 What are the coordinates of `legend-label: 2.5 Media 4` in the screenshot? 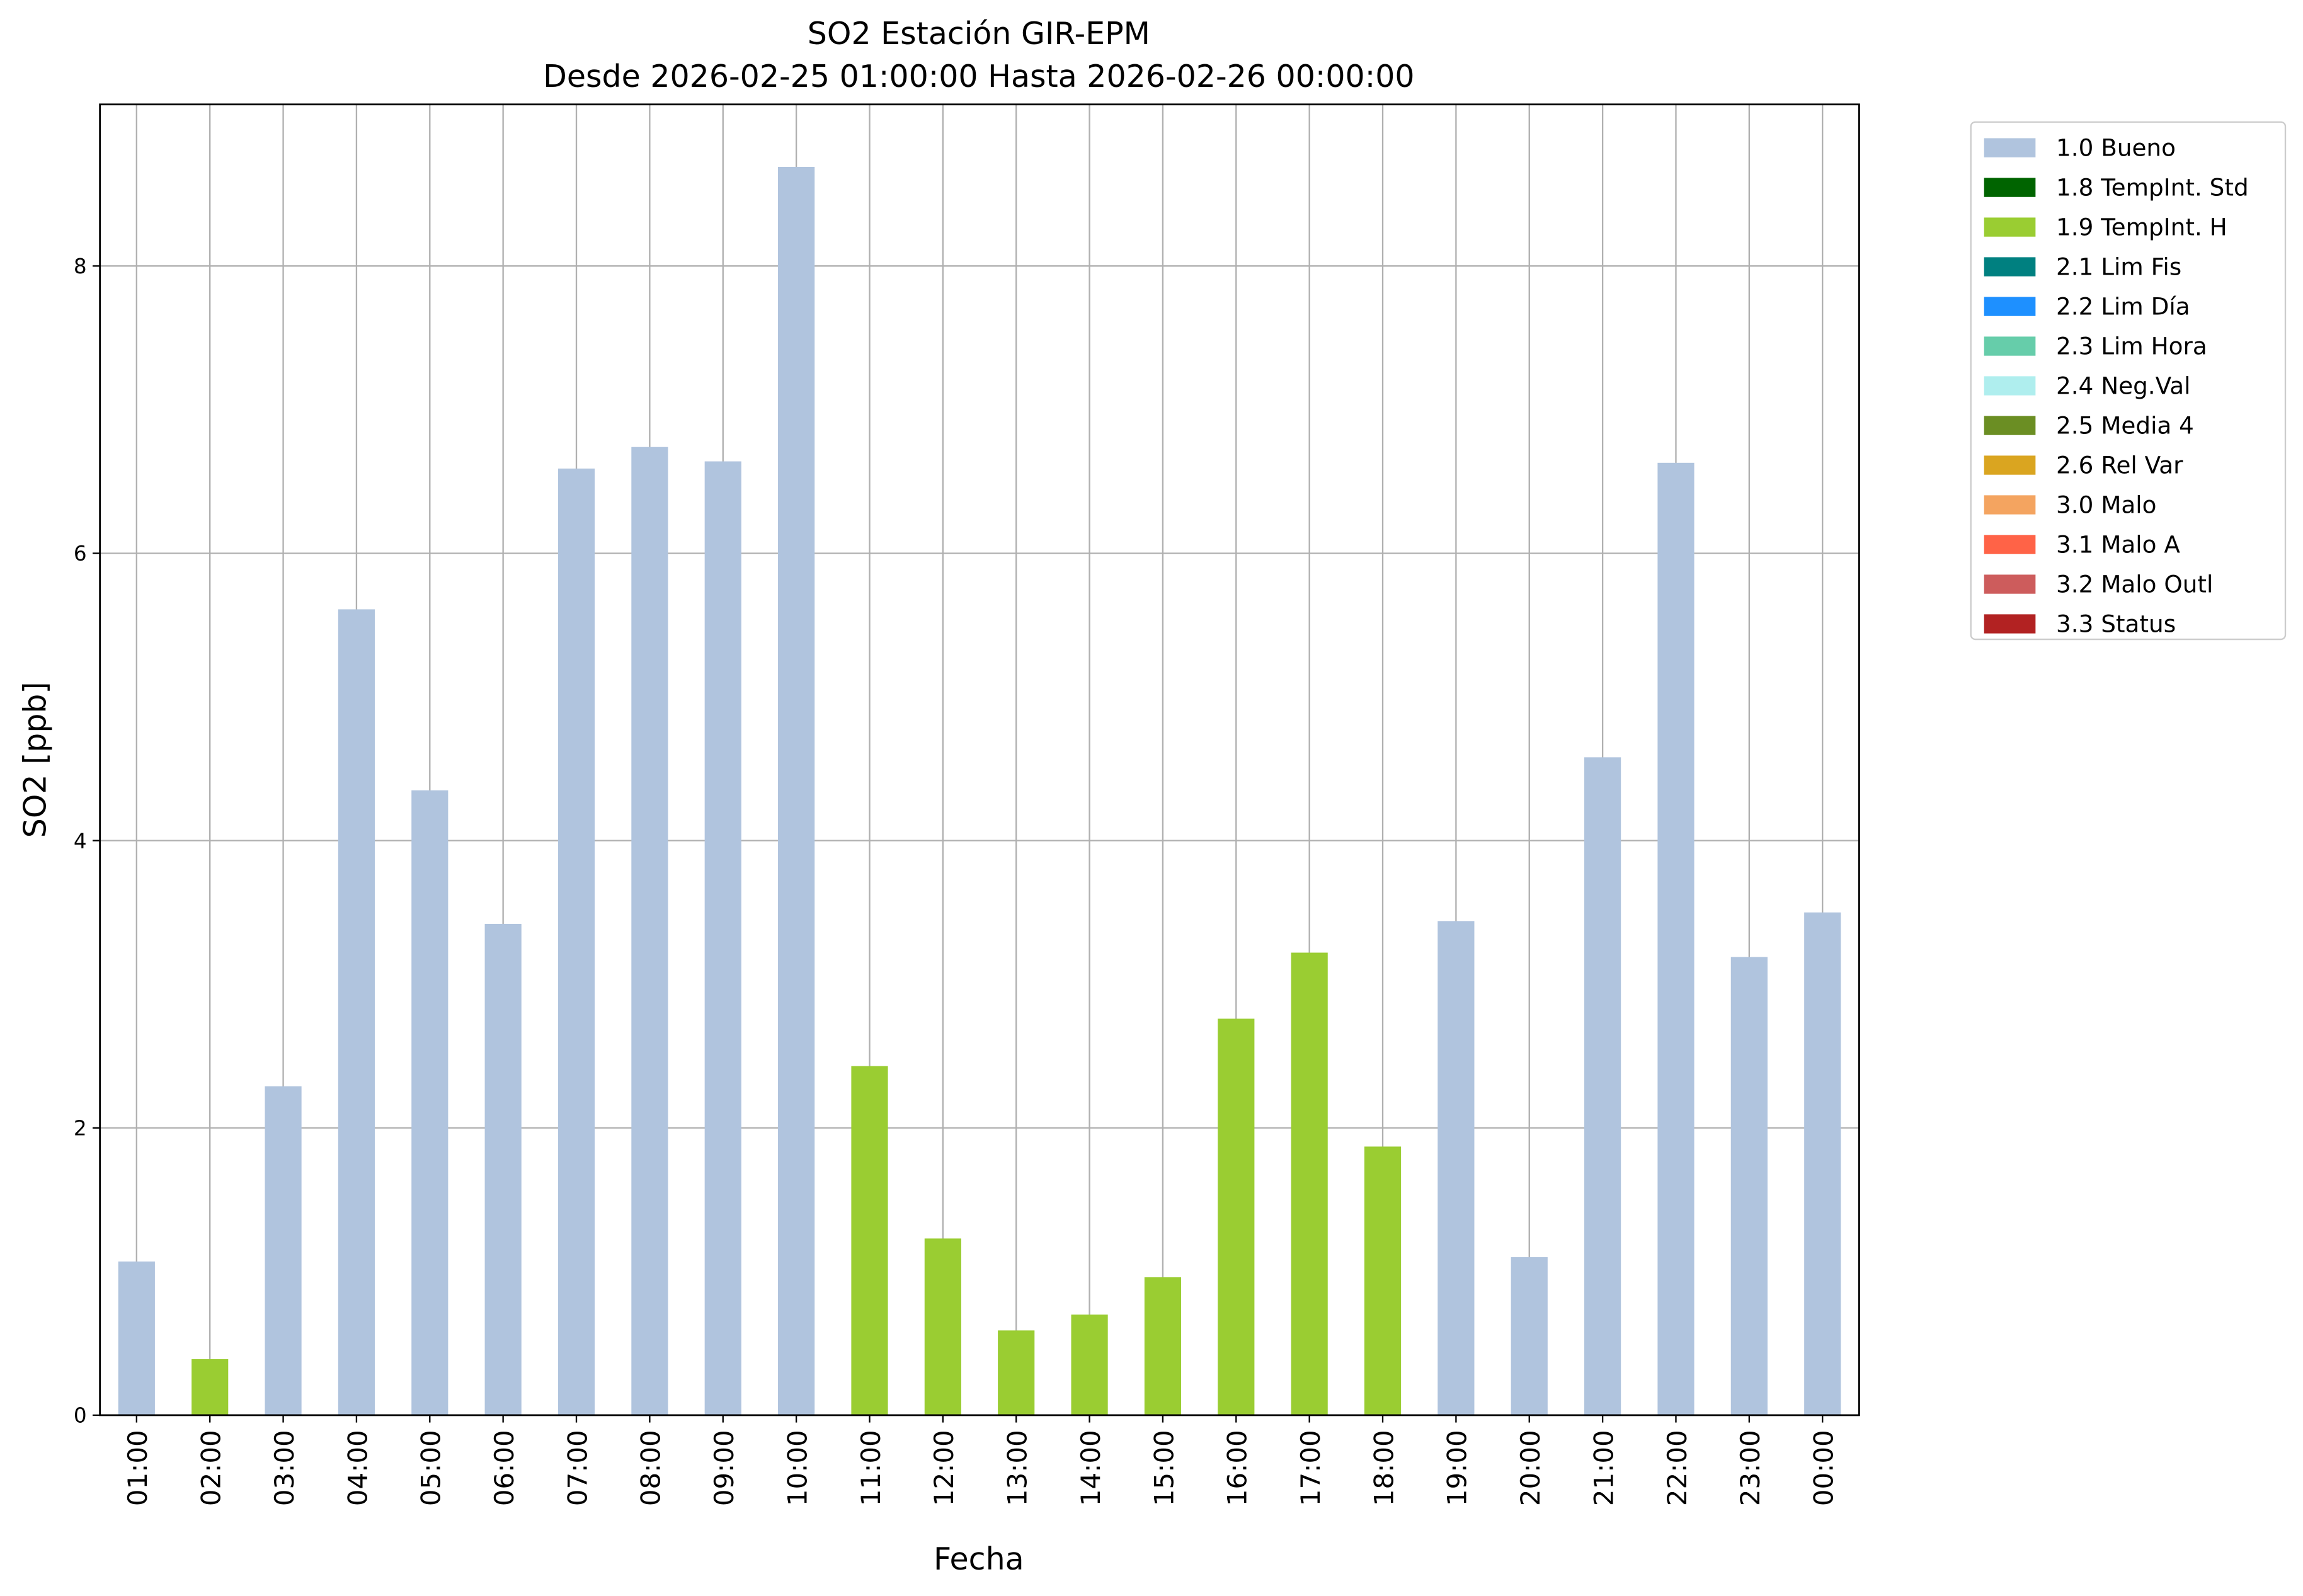 It's located at (2125, 425).